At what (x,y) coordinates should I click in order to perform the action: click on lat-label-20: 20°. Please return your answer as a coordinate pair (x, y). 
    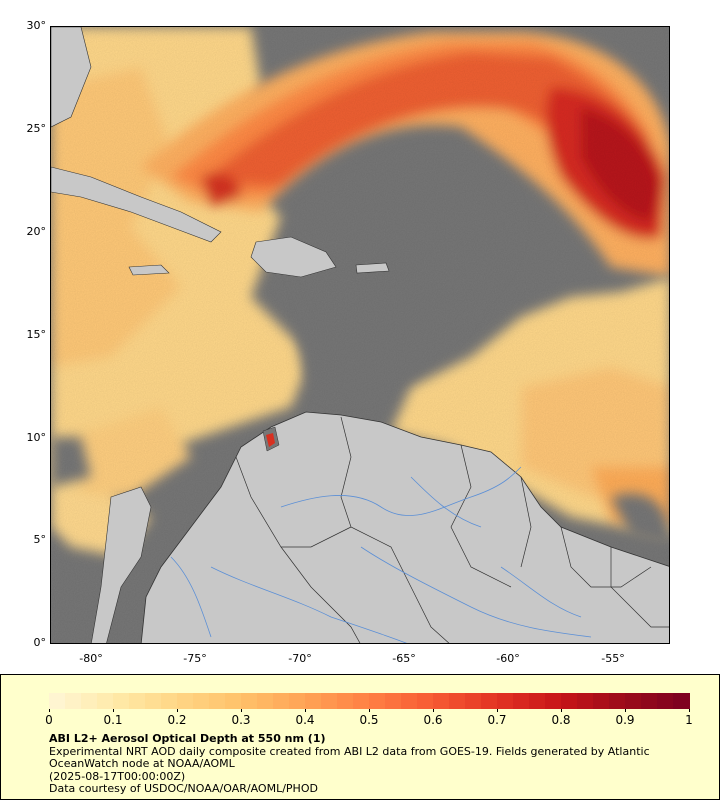
    Looking at the image, I should click on (36, 231).